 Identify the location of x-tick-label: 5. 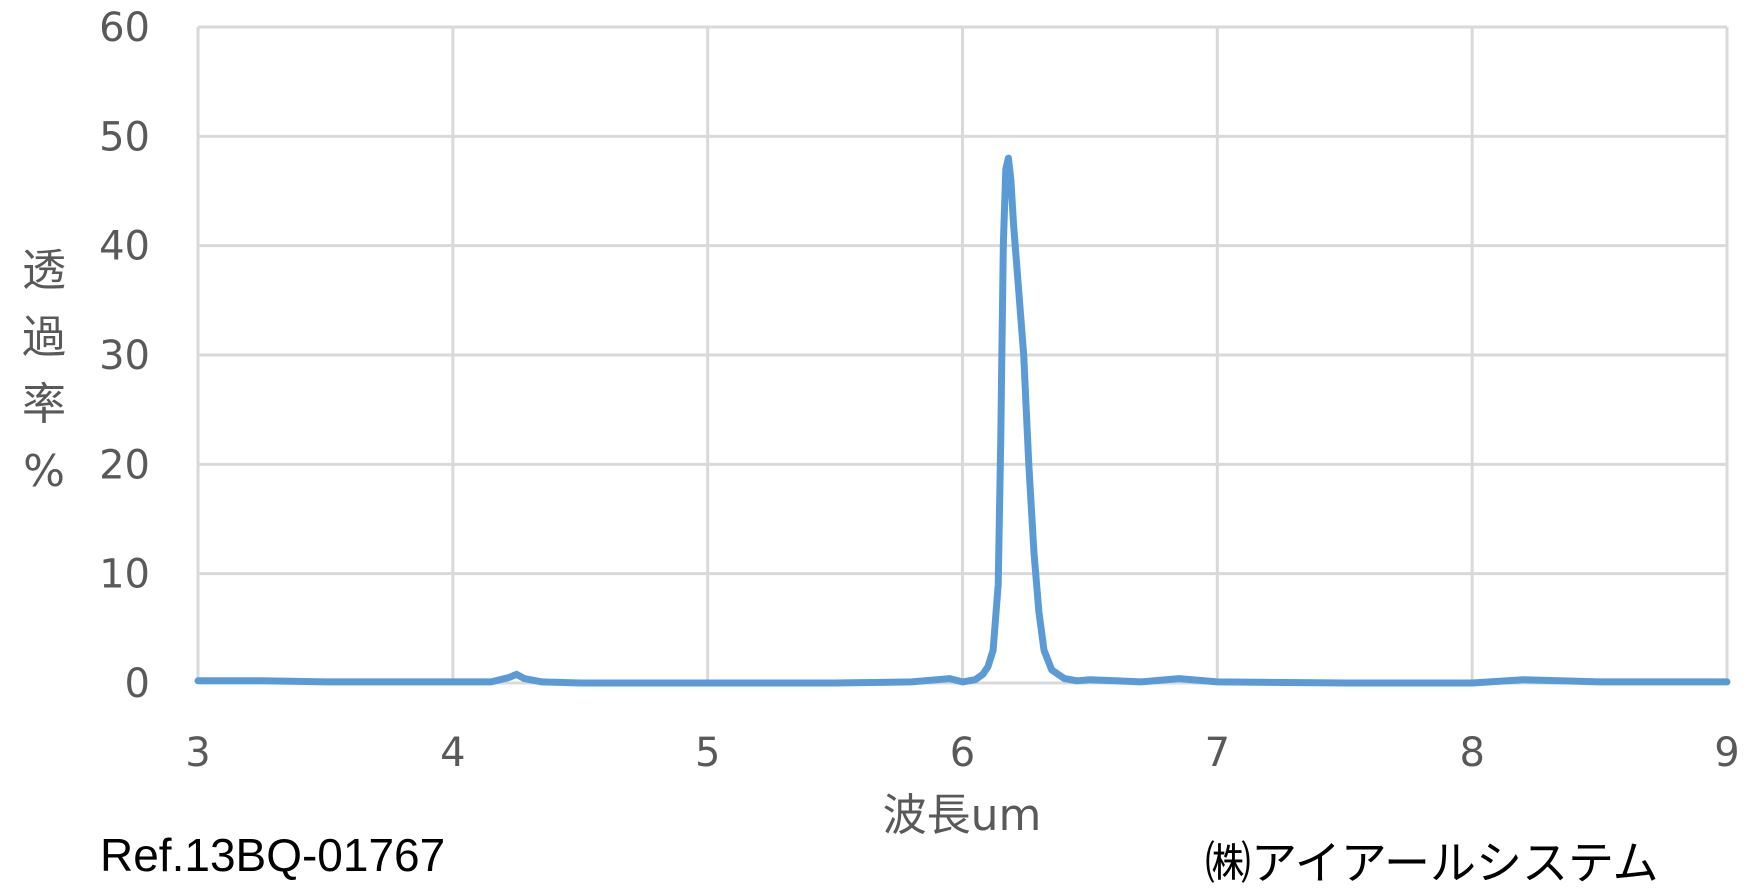
(707, 753).